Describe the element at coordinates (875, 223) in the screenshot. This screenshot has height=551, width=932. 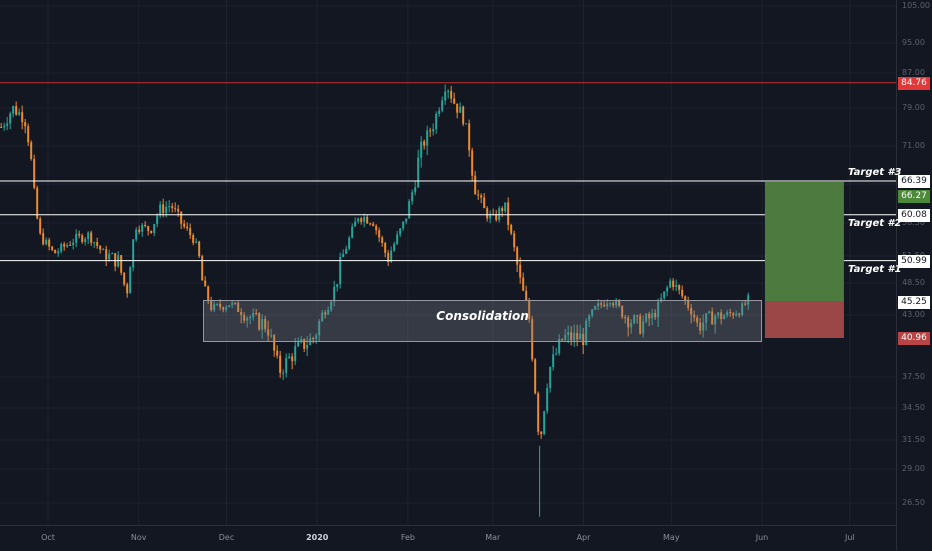
I see `target-label: Target #2` at that location.